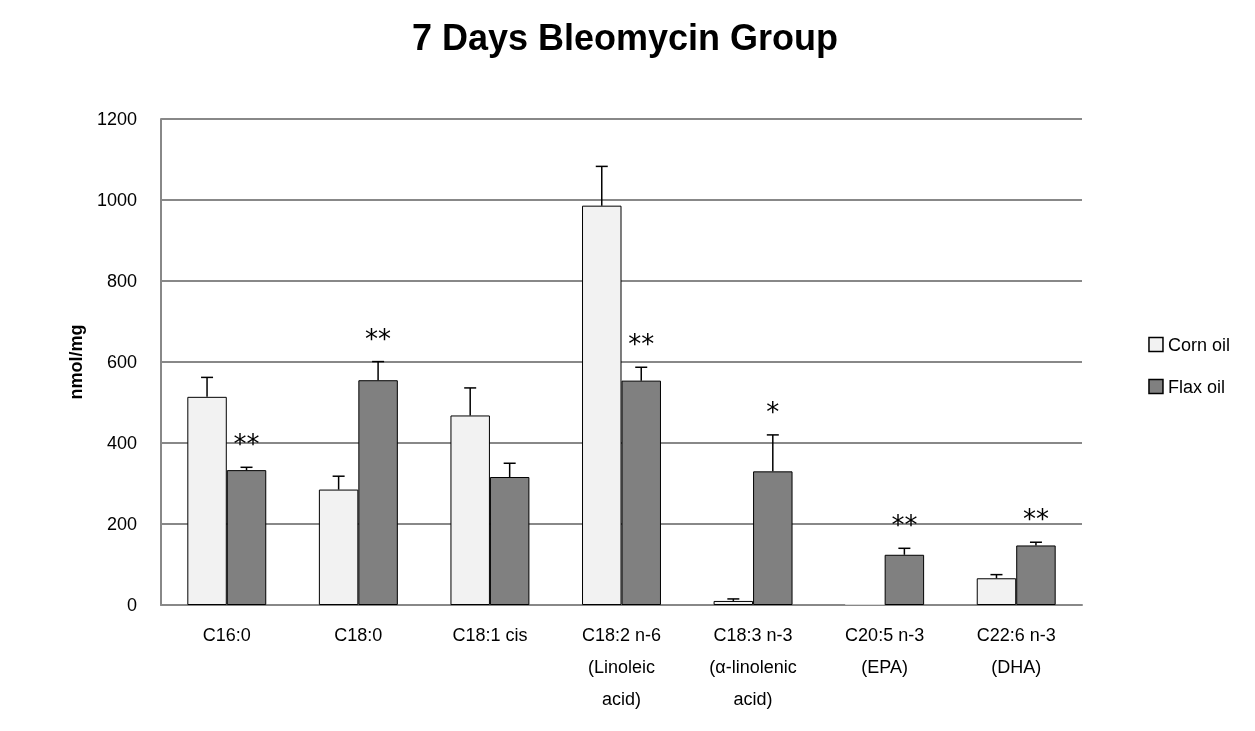 The width and height of the screenshot is (1255, 731). Describe the element at coordinates (121, 443) in the screenshot. I see `y-tick-label: 400` at that location.